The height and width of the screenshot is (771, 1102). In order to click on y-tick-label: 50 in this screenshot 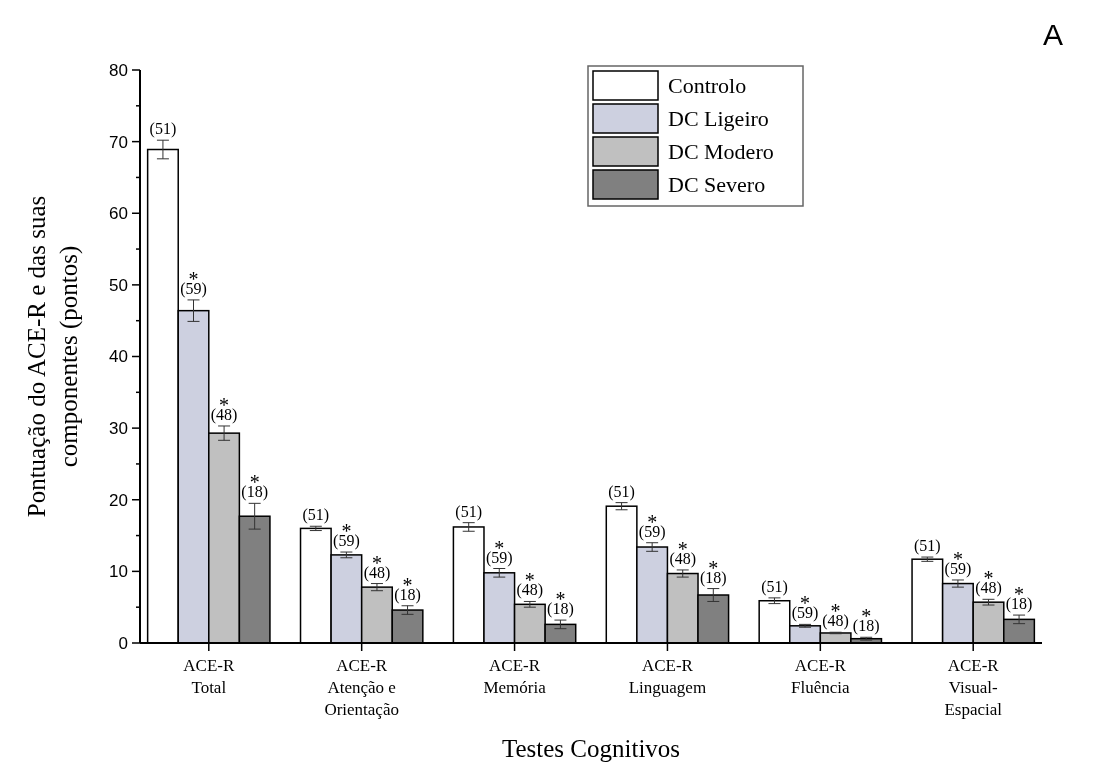, I will do `click(118, 285)`.